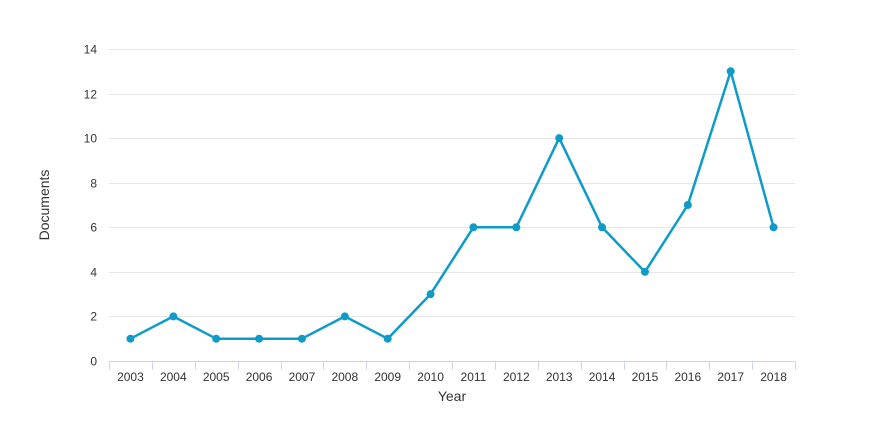 Image resolution: width=879 pixels, height=431 pixels. Describe the element at coordinates (216, 377) in the screenshot. I see `x-tick-label: 2005` at that location.